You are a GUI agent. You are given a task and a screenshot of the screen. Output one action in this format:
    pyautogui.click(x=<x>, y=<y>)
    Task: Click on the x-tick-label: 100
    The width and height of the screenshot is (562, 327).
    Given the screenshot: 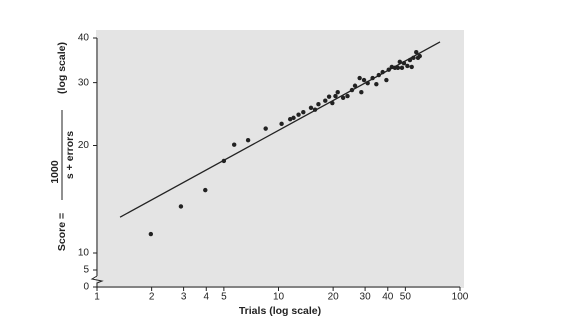 What is the action you would take?
    pyautogui.click(x=460, y=297)
    